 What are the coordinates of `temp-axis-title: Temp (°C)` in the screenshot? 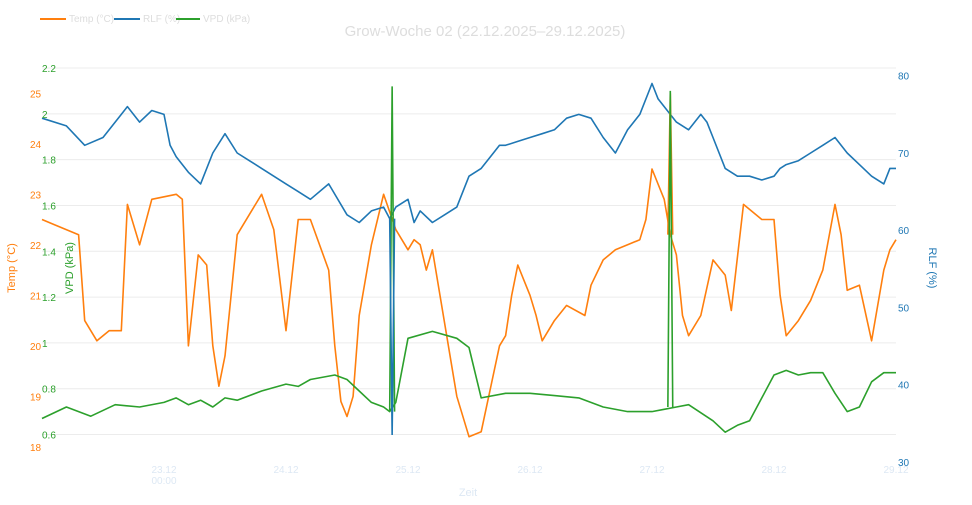 It's located at (12, 268).